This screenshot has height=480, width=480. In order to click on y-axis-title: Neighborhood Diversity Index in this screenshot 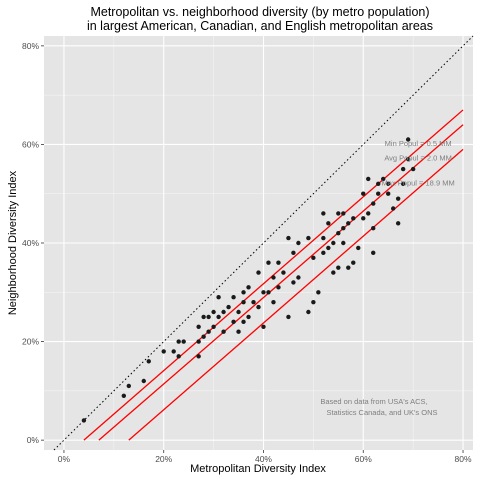, I will do `click(13, 242)`.